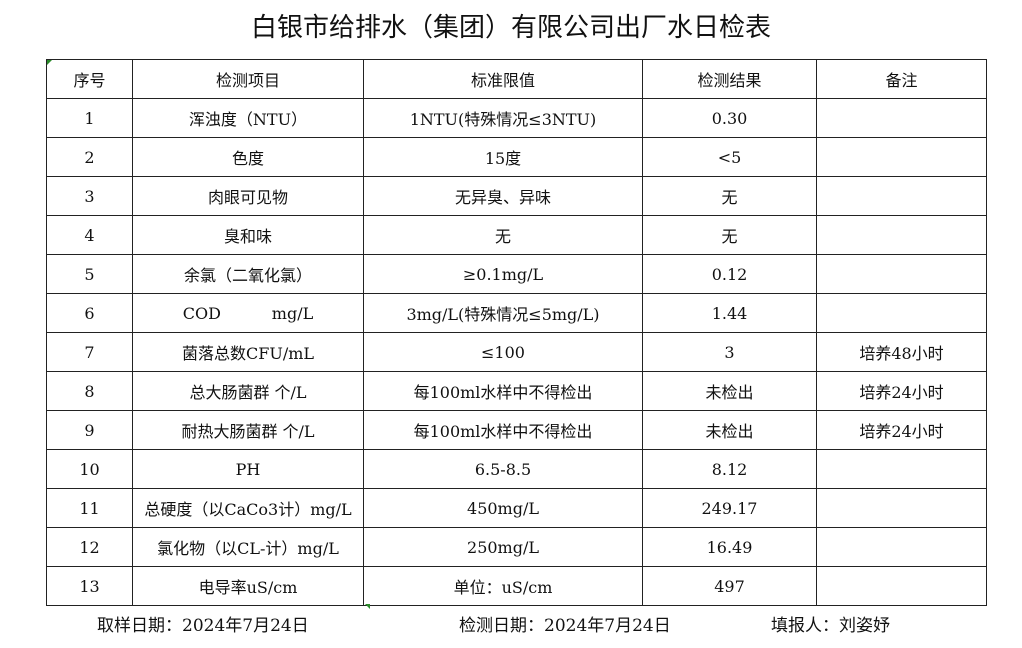  I want to click on row-number: 5, so click(89, 274).